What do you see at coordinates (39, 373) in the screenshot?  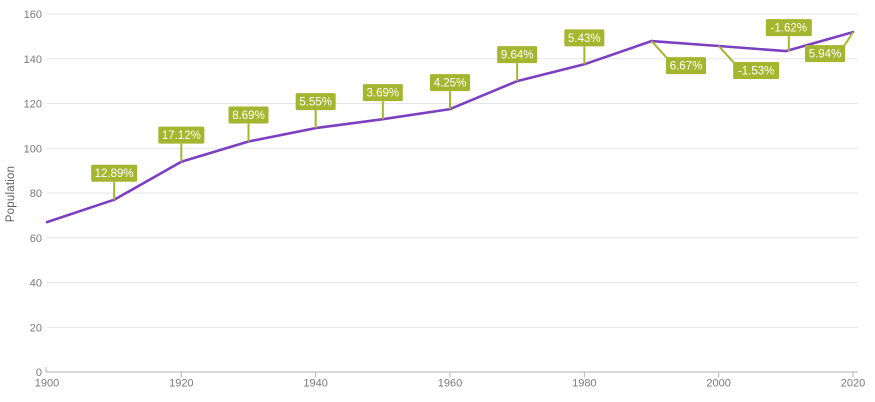 I see `y-tick-label: 0` at bounding box center [39, 373].